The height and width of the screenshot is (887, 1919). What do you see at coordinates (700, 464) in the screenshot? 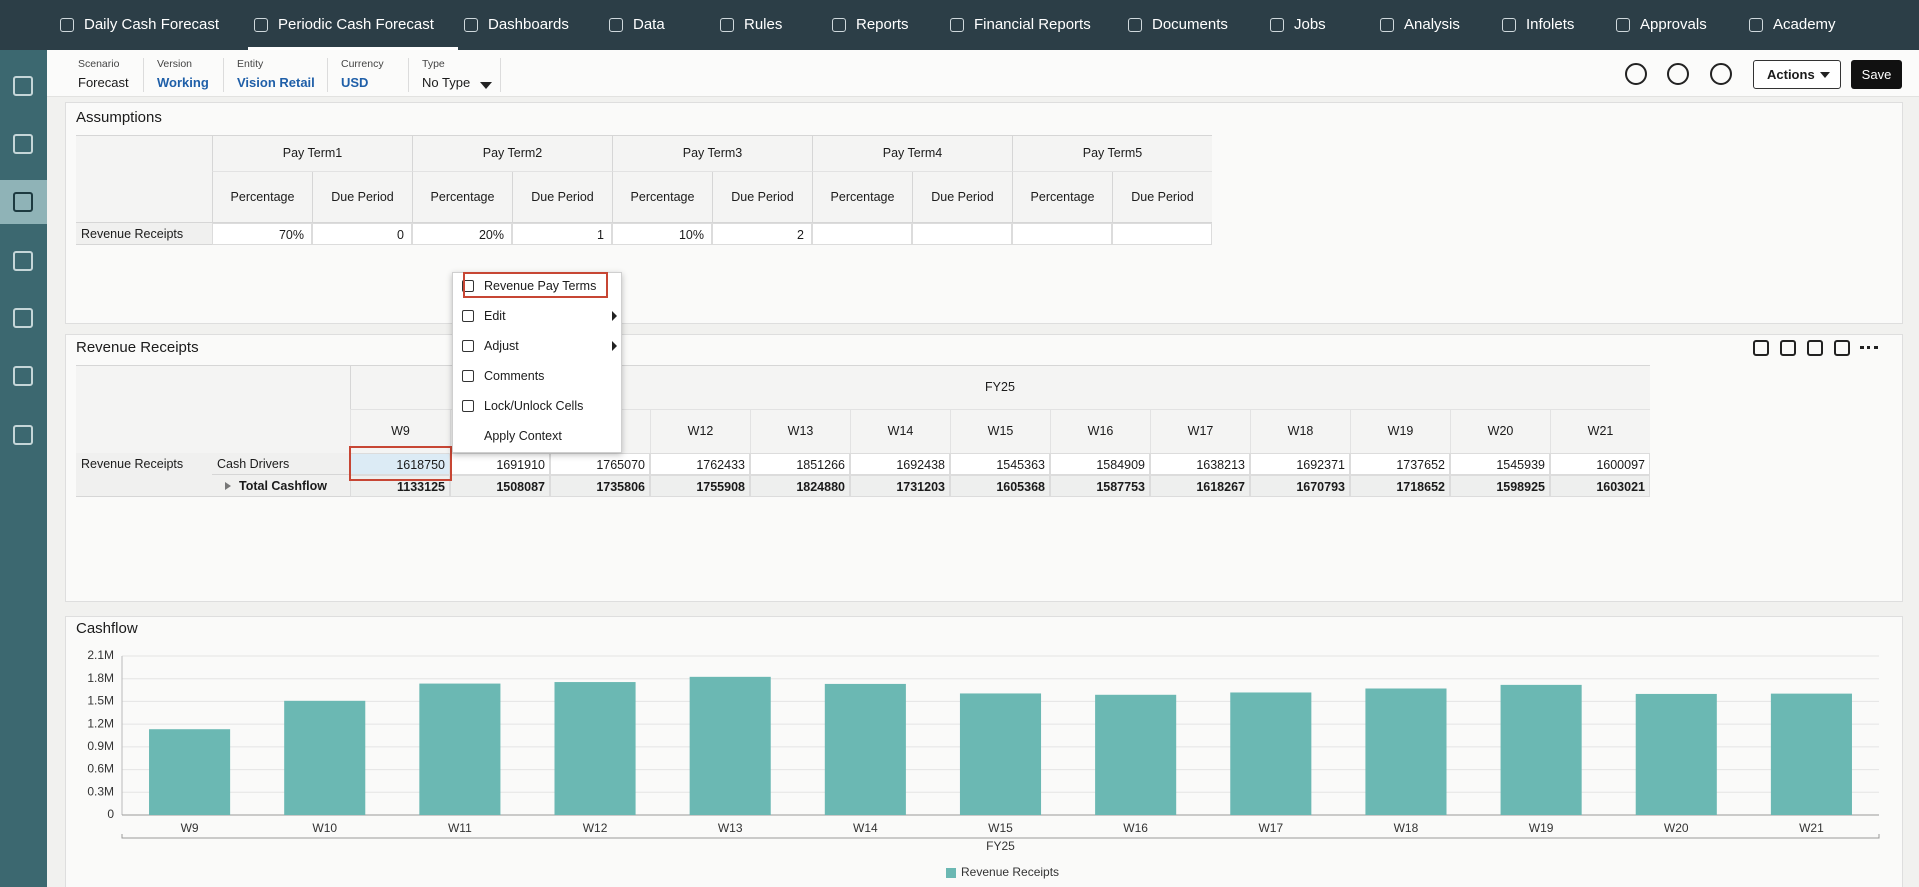
I see `data-cell: 1762433` at bounding box center [700, 464].